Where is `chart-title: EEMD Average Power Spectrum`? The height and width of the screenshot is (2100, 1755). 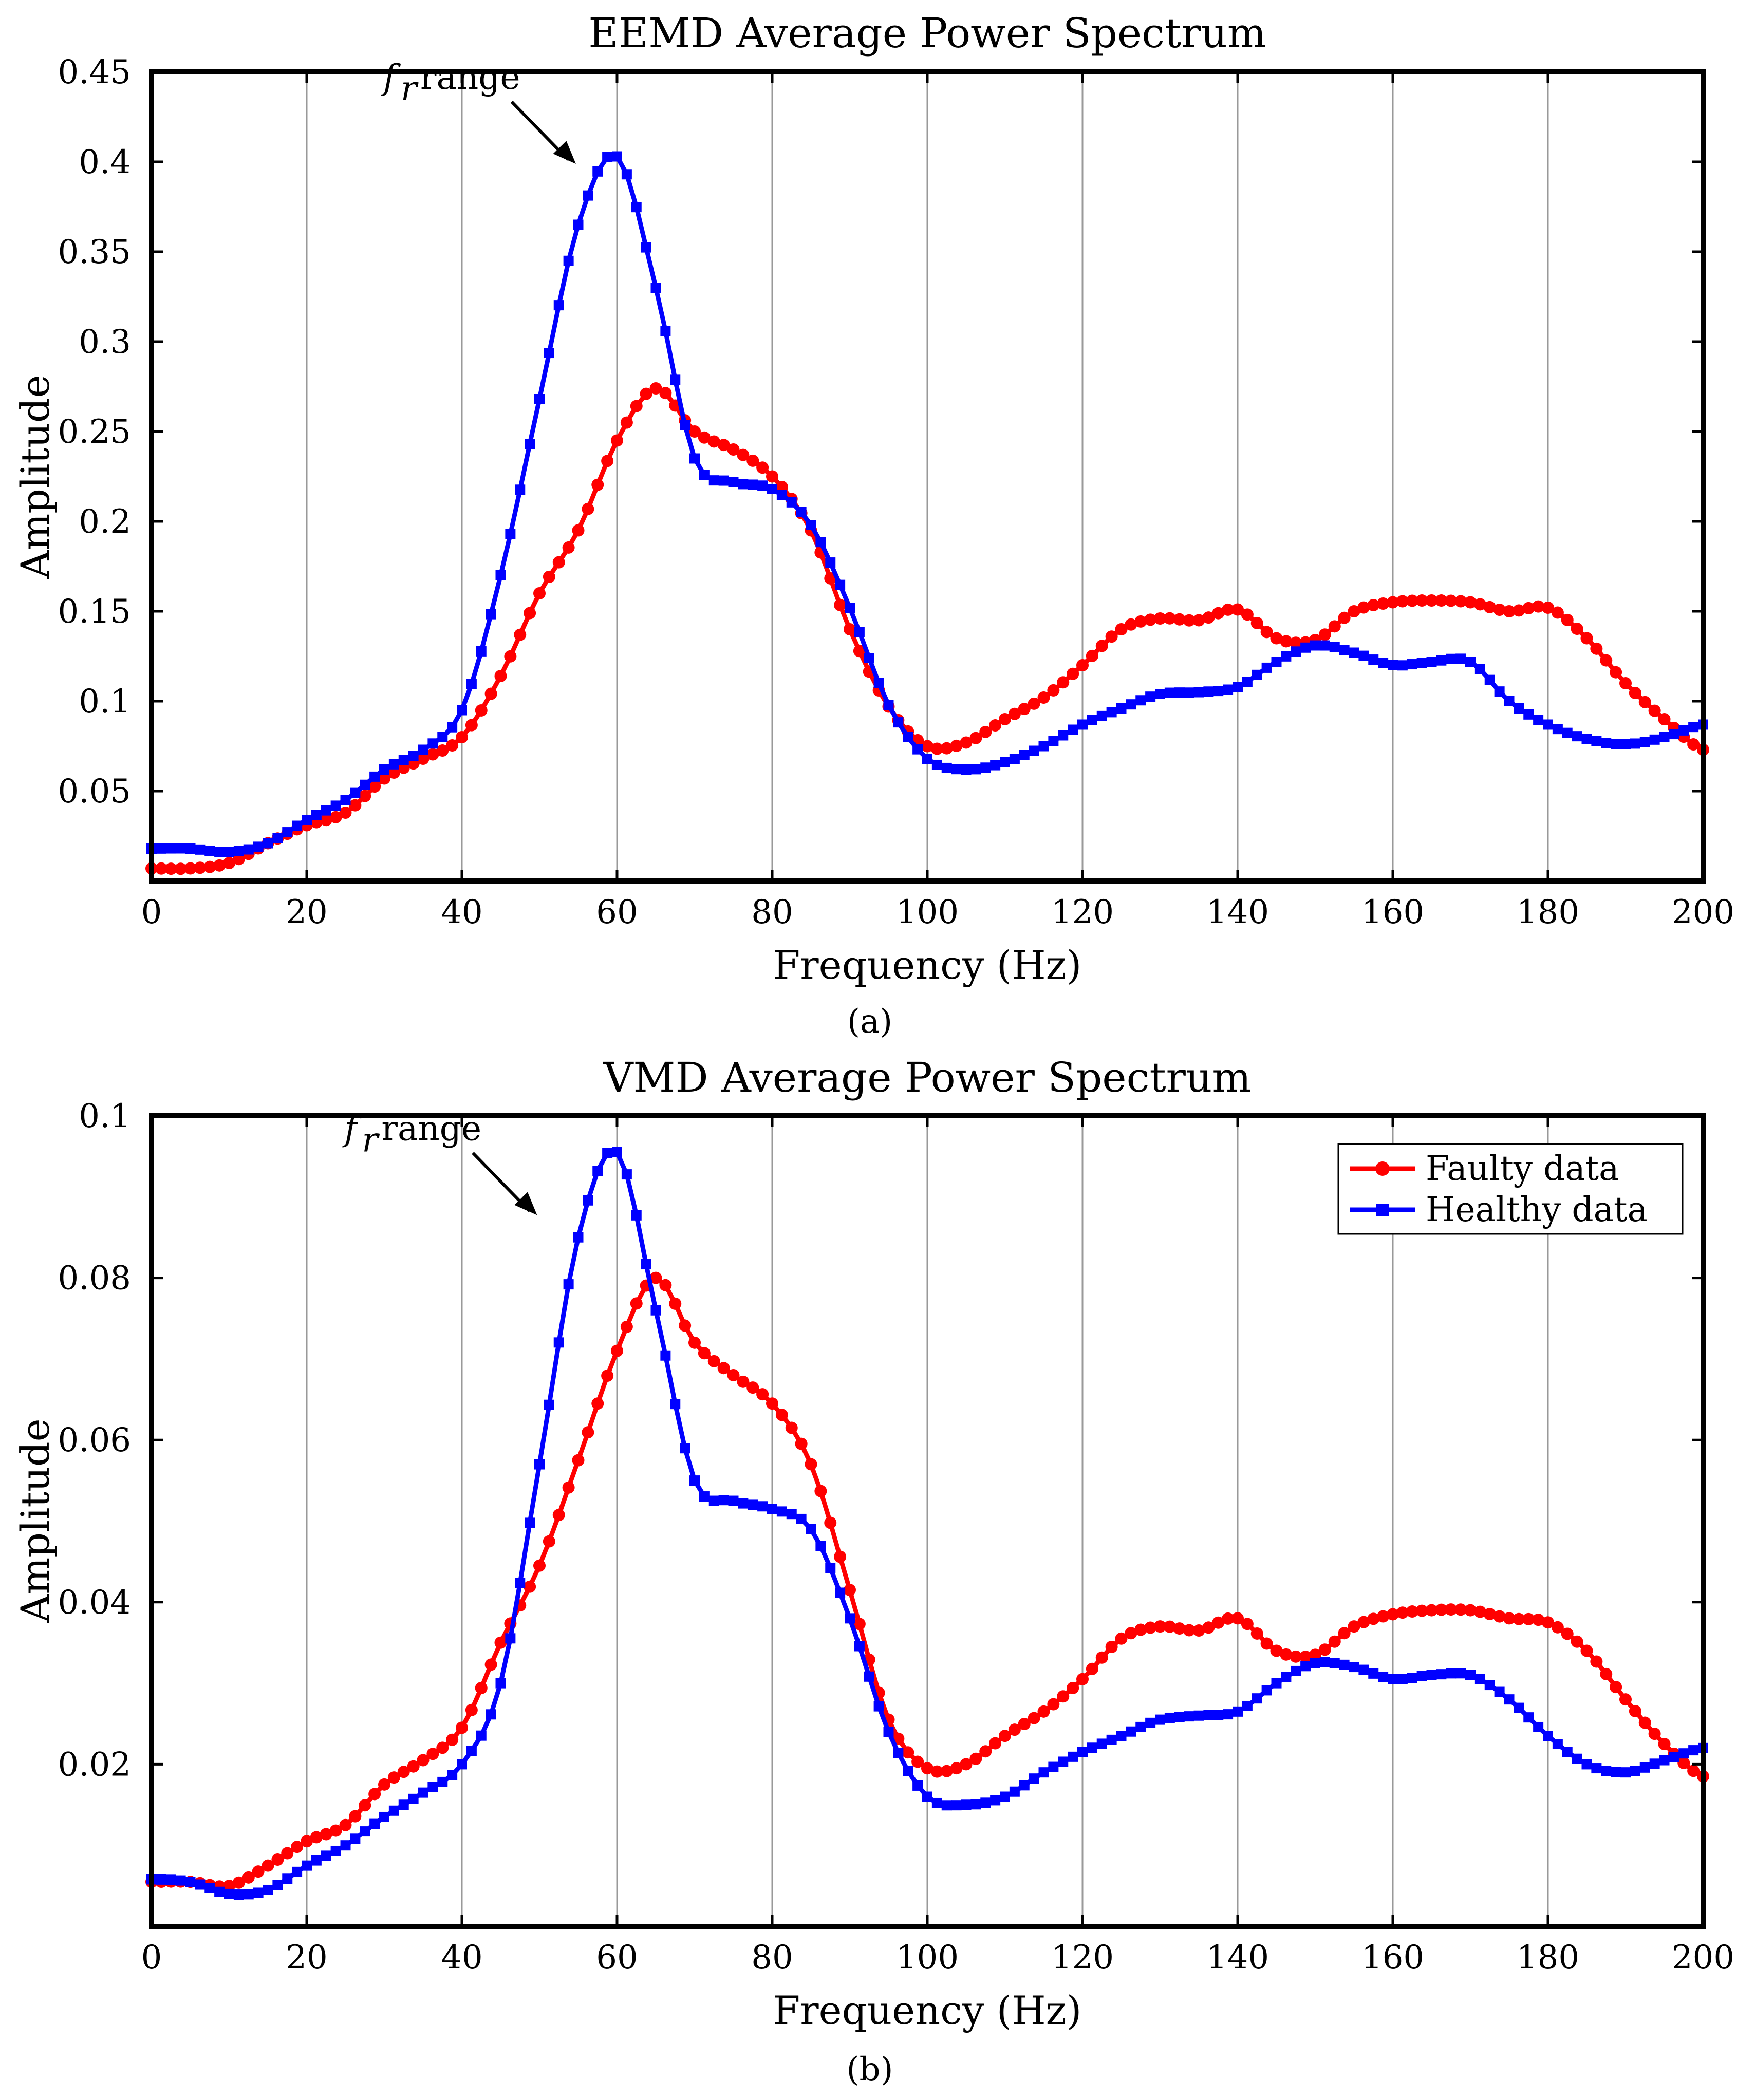 chart-title: EEMD Average Power Spectrum is located at coordinates (927, 33).